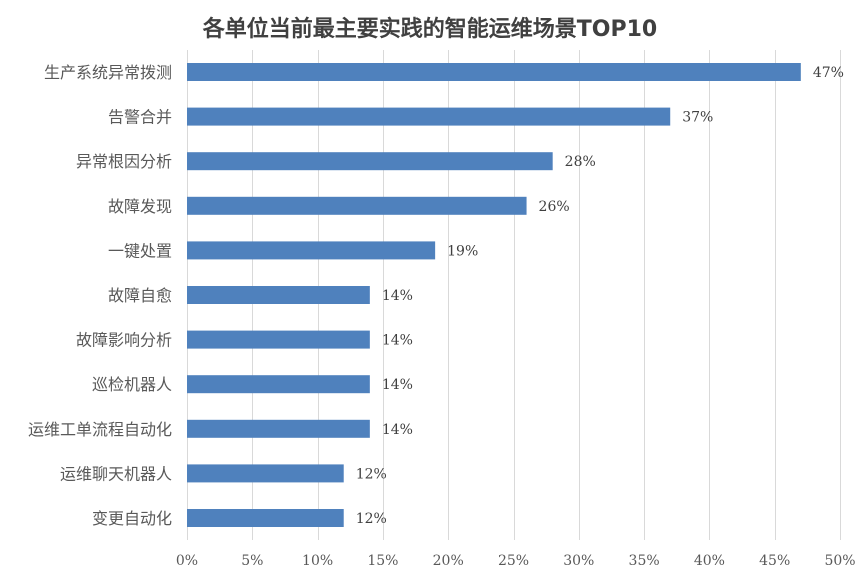 The width and height of the screenshot is (867, 577). What do you see at coordinates (774, 561) in the screenshot?
I see `x-tick-label: 45%` at bounding box center [774, 561].